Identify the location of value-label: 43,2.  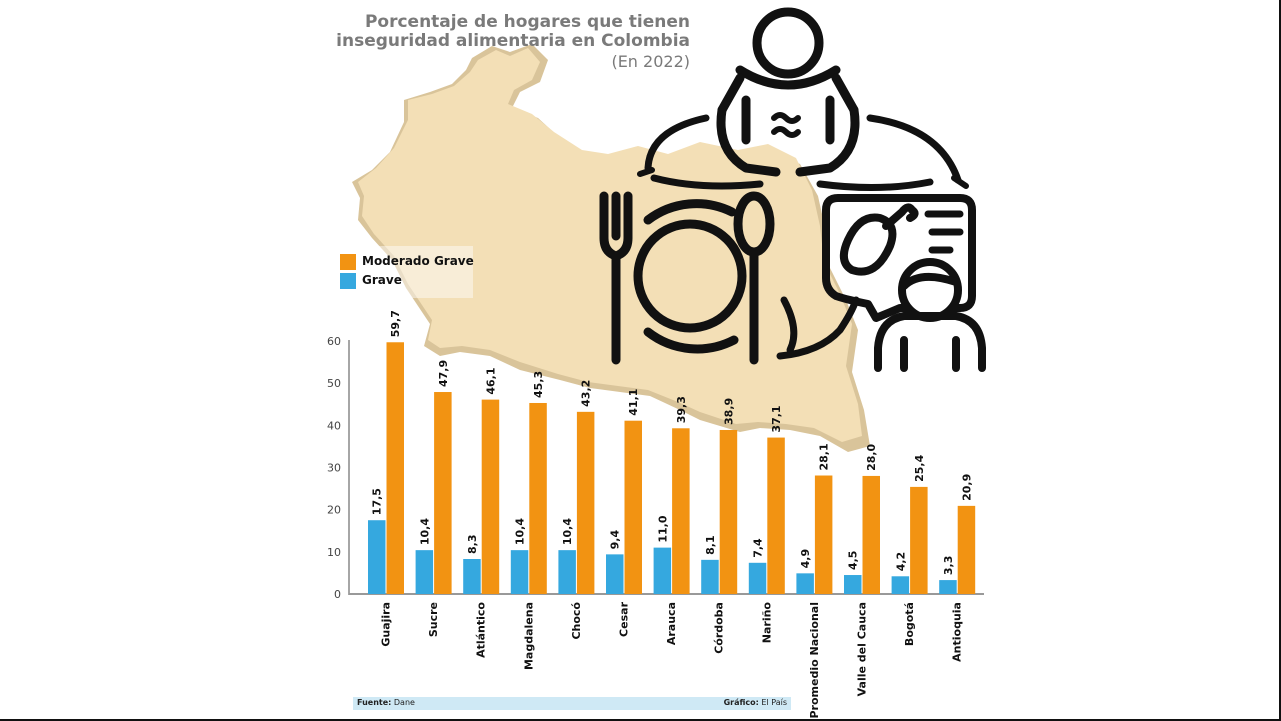
(586, 393).